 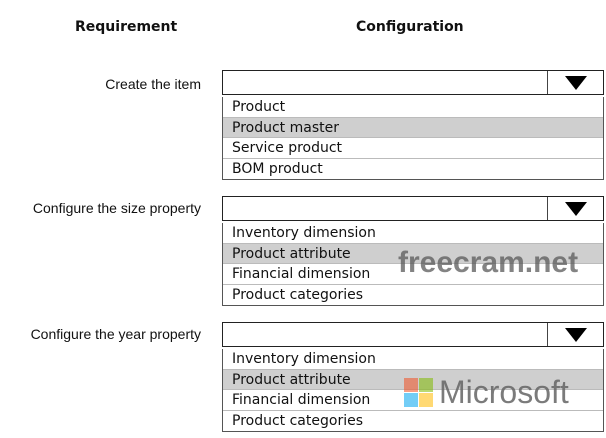 What do you see at coordinates (413, 107) in the screenshot?
I see `option: Product` at bounding box center [413, 107].